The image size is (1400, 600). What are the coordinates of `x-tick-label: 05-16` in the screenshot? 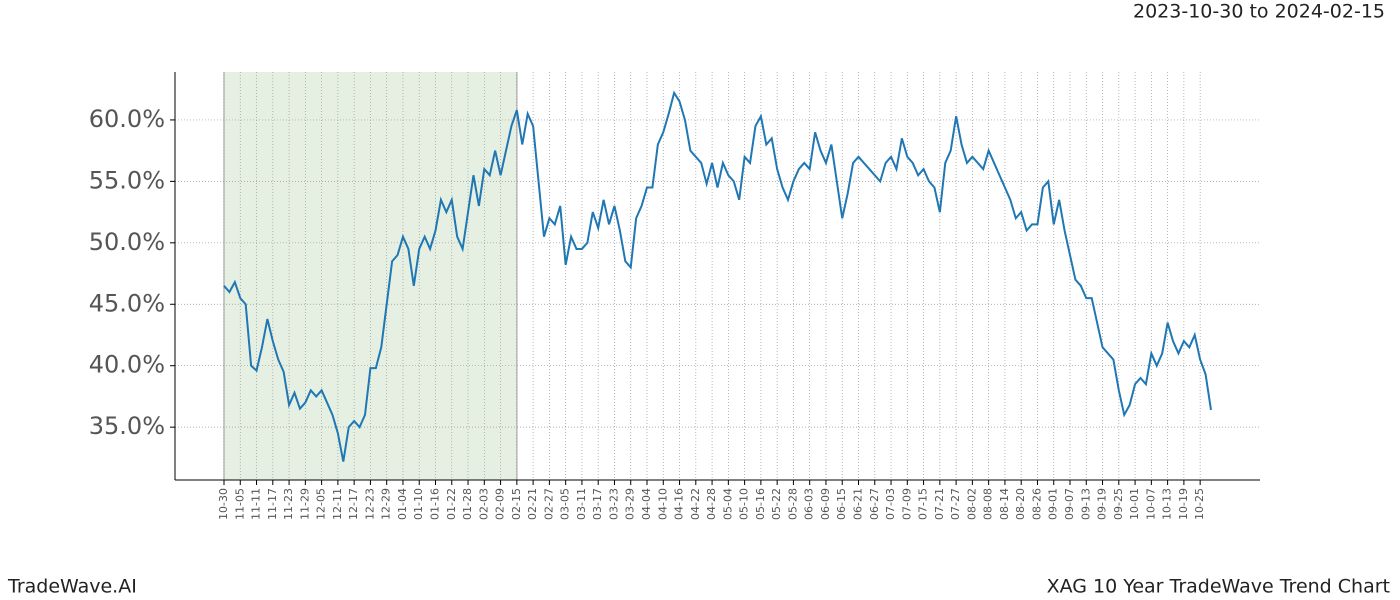 It's located at (760, 504).